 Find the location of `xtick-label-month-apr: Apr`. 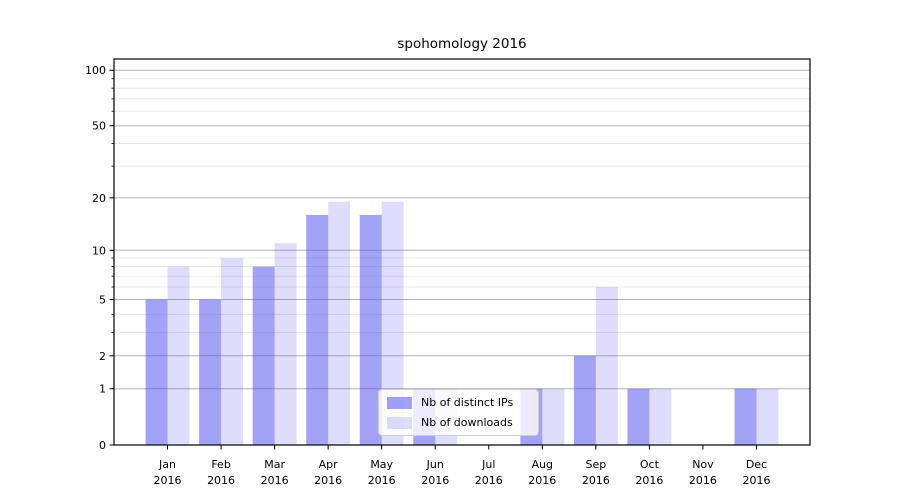

xtick-label-month-apr: Apr is located at coordinates (329, 464).